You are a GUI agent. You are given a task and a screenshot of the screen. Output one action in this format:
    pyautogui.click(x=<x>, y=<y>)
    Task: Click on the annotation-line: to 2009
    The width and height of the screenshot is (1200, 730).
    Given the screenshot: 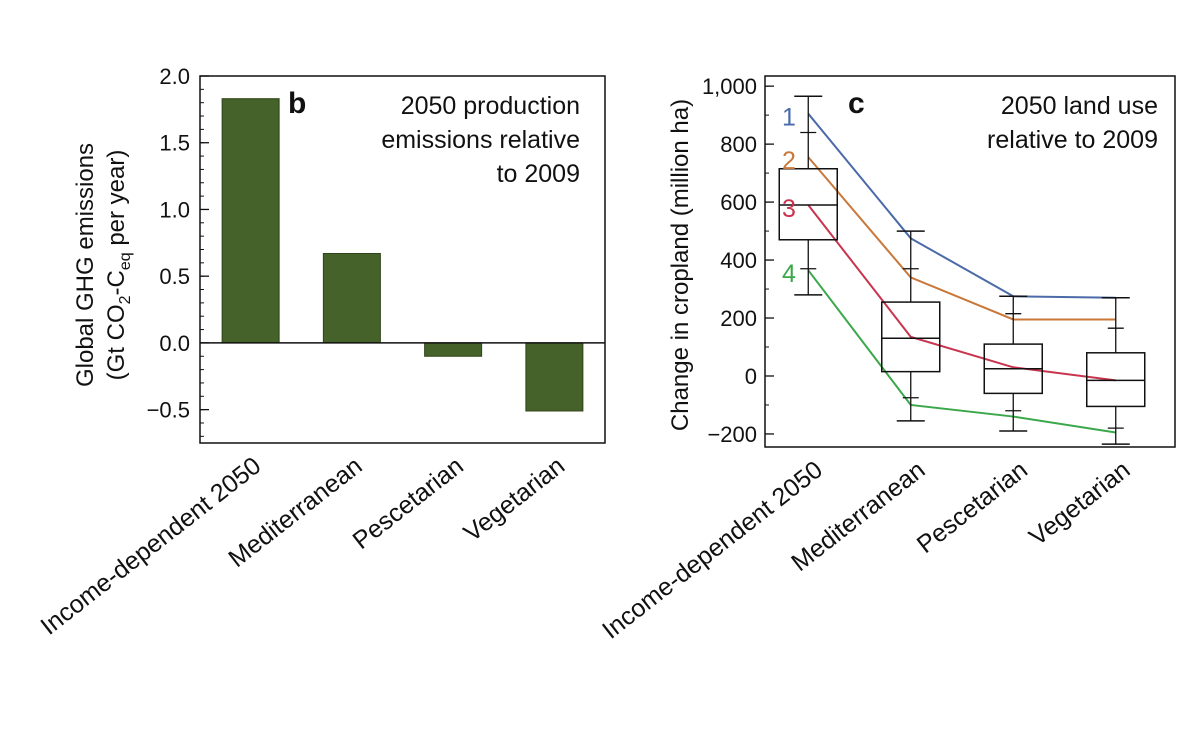 What is the action you would take?
    pyautogui.click(x=538, y=174)
    